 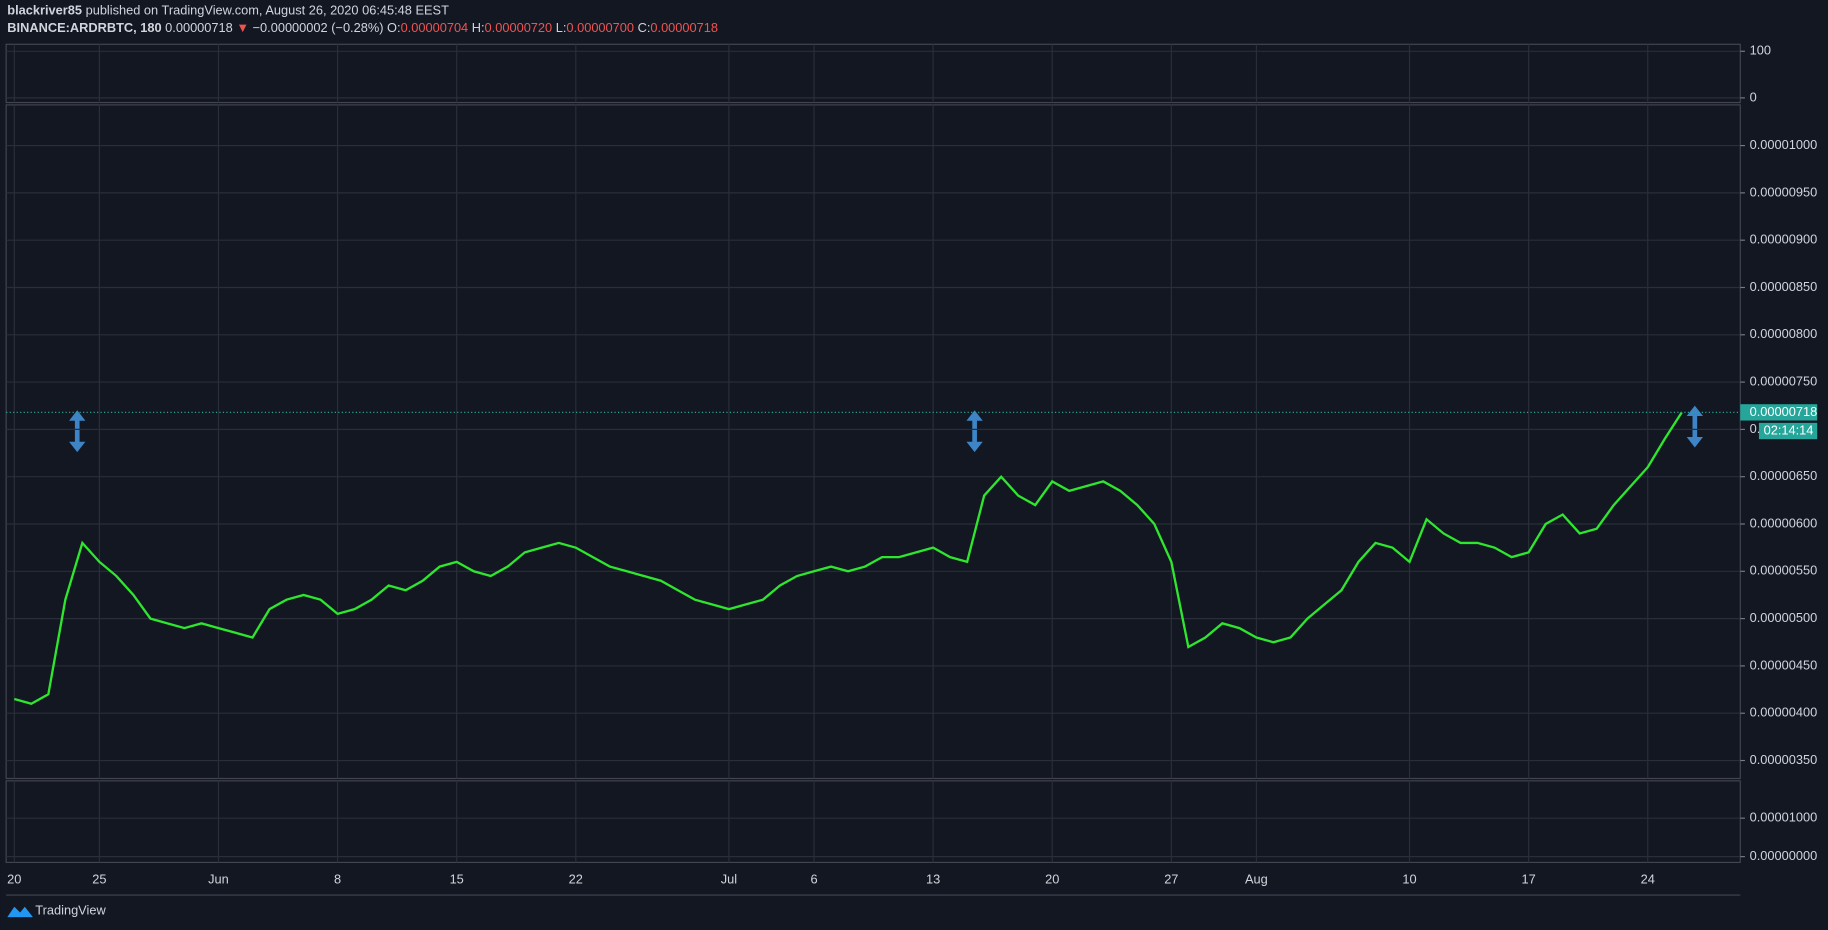 I want to click on author: blackriver85, so click(x=44, y=10).